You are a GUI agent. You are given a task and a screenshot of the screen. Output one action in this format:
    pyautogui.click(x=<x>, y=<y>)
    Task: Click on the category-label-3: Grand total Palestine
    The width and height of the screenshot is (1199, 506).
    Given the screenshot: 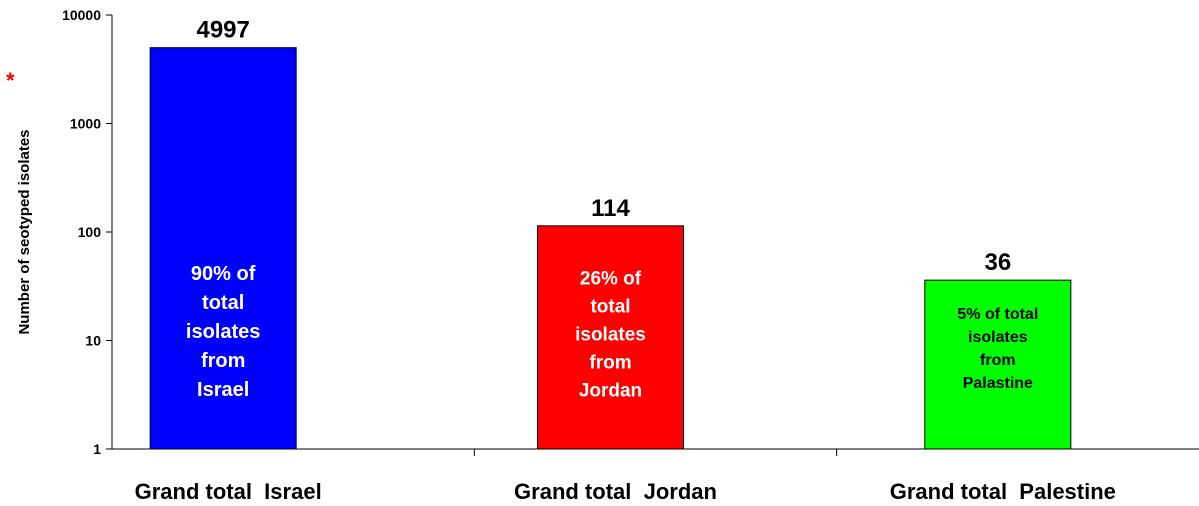 What is the action you would take?
    pyautogui.click(x=1003, y=491)
    